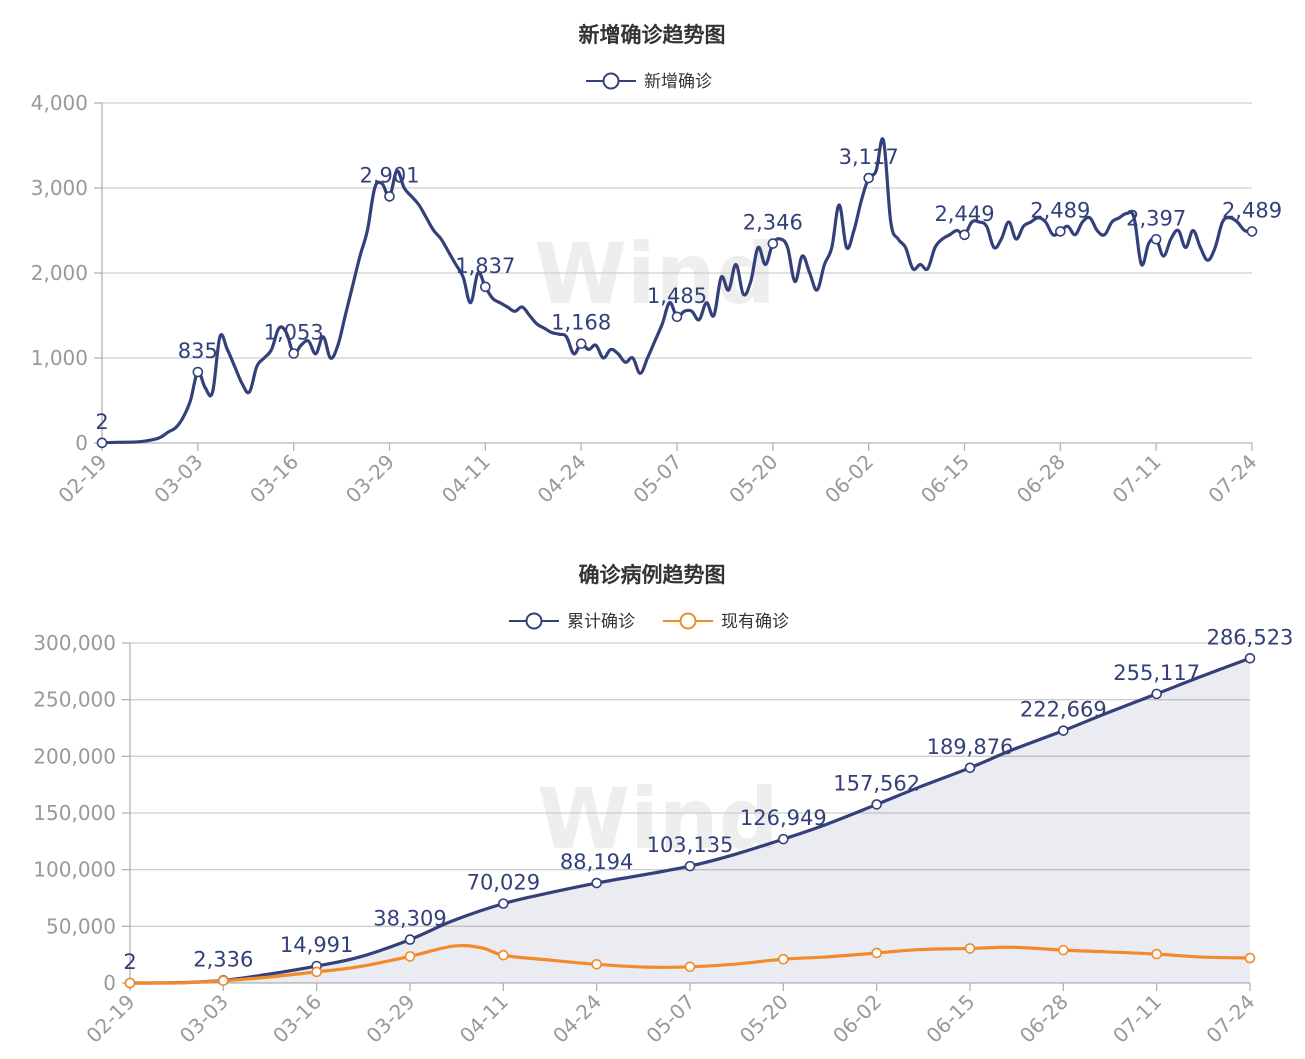 The height and width of the screenshot is (1059, 1305). What do you see at coordinates (81, 926) in the screenshot?
I see `y-tick-label: 50,000` at bounding box center [81, 926].